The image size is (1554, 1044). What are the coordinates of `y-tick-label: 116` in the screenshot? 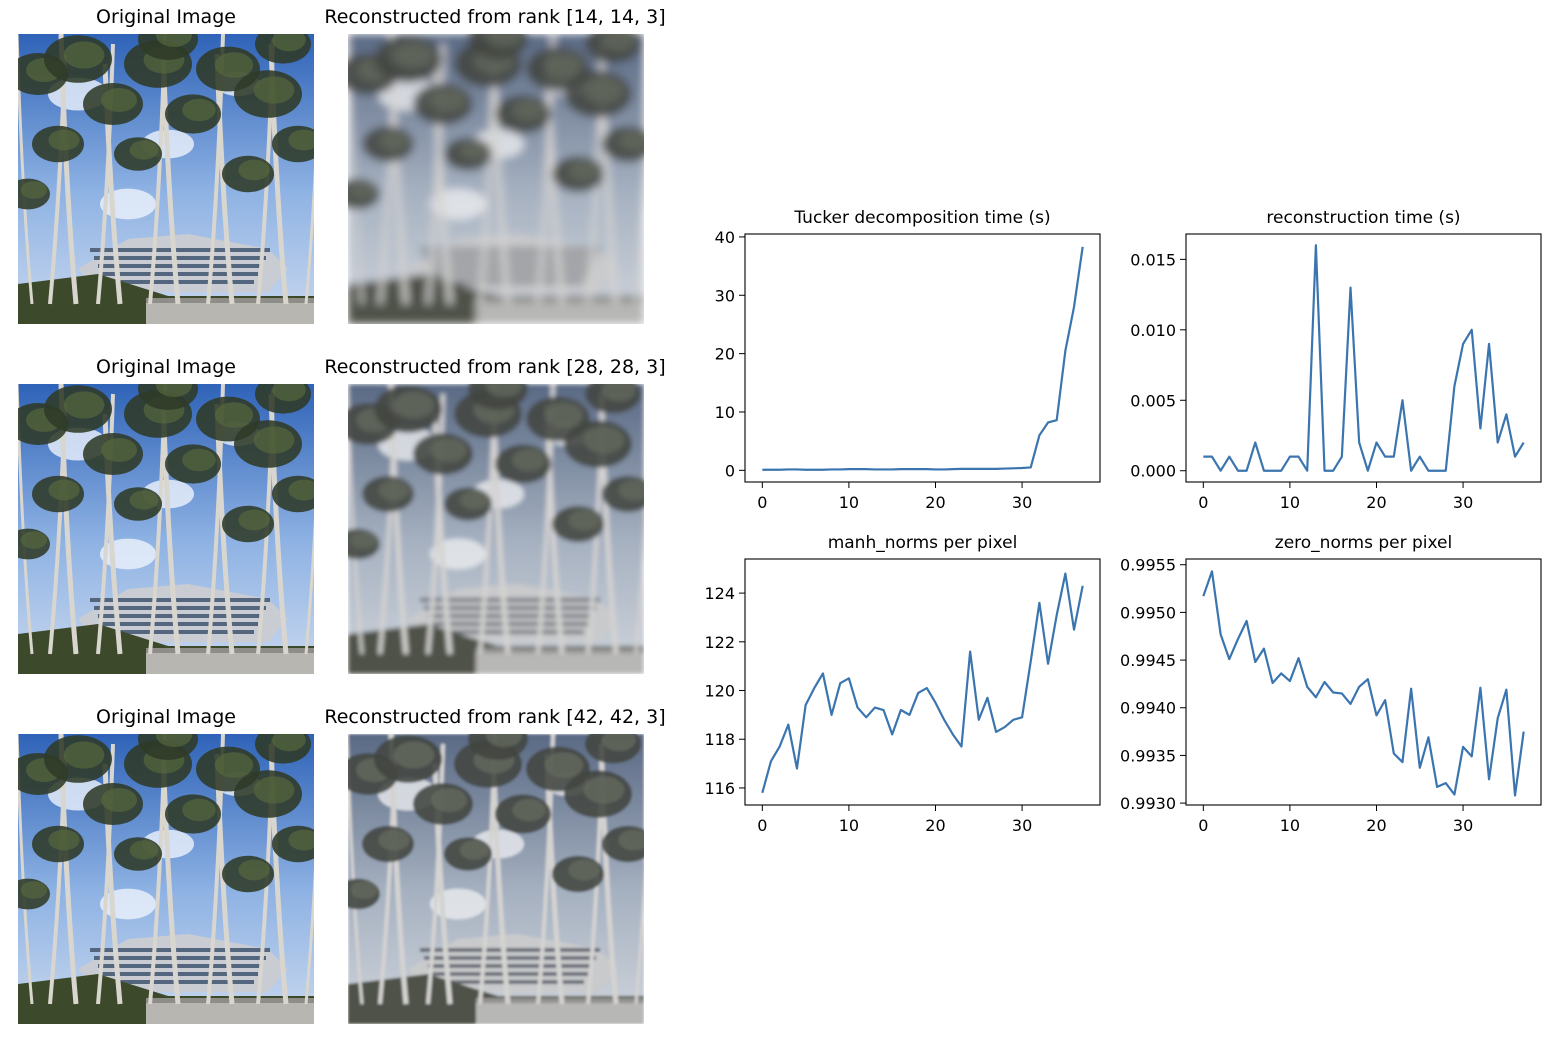 It's located at (719, 788).